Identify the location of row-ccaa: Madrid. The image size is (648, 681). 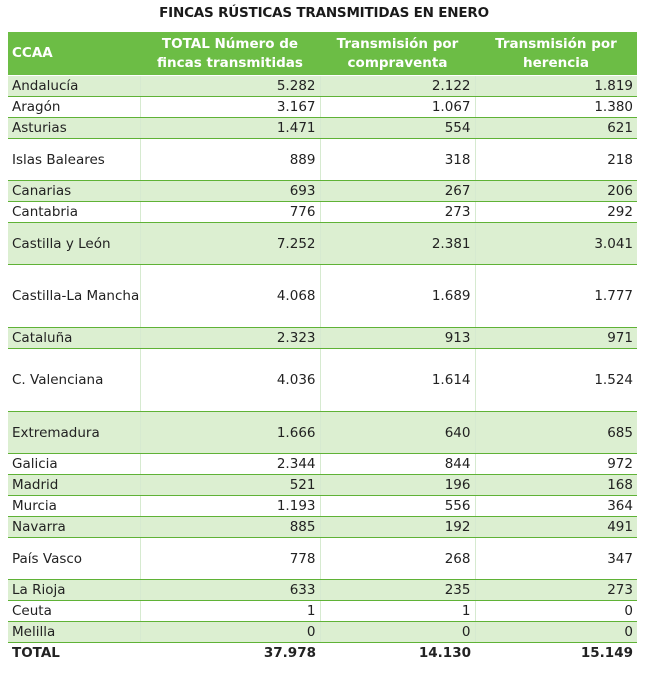
(74, 485).